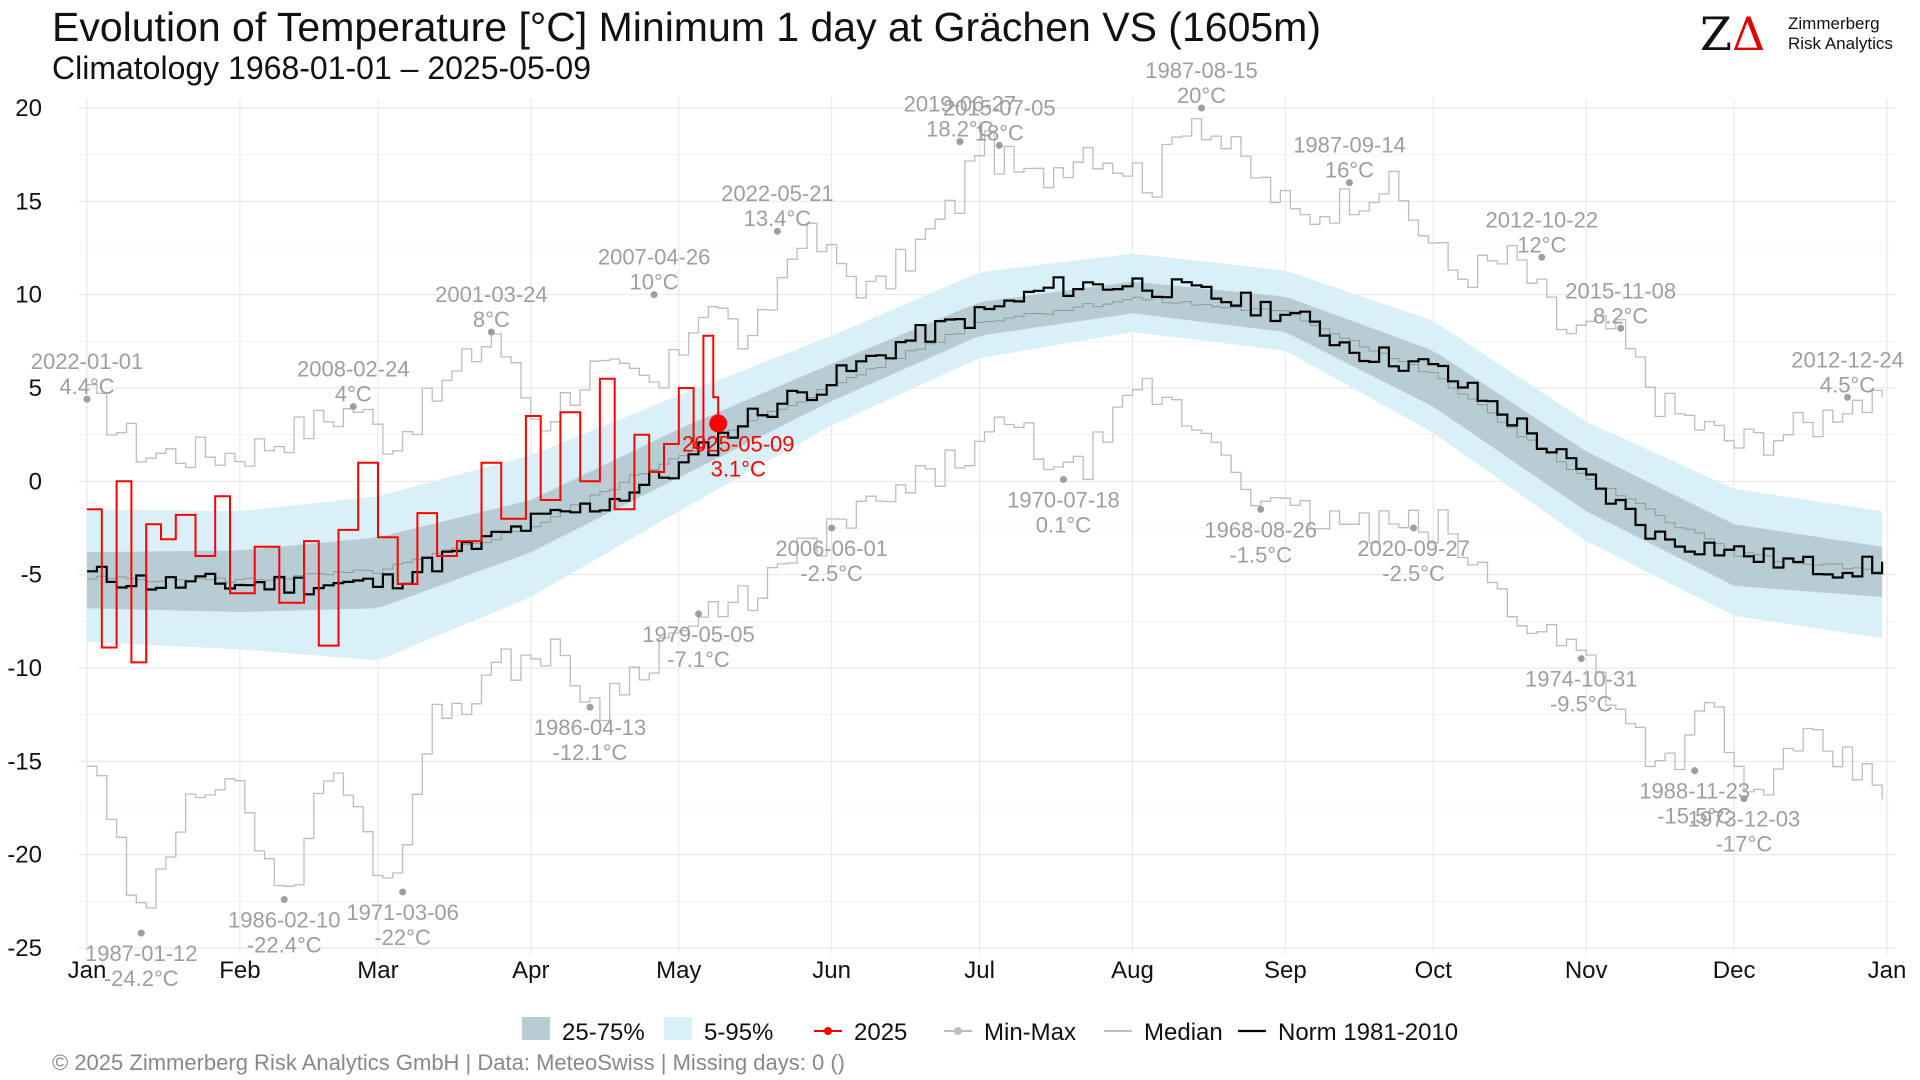  What do you see at coordinates (141, 978) in the screenshot?
I see `annotation-value: -24.2°C` at bounding box center [141, 978].